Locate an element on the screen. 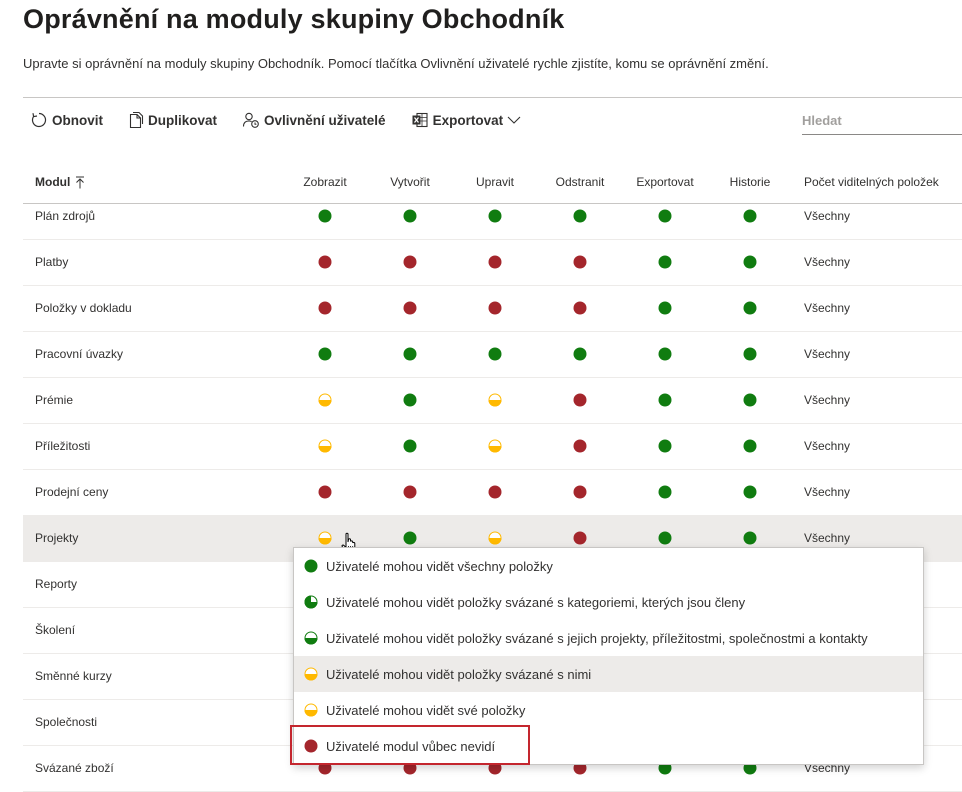 This screenshot has height=792, width=962. column-header-4: Exportovat is located at coordinates (665, 182).